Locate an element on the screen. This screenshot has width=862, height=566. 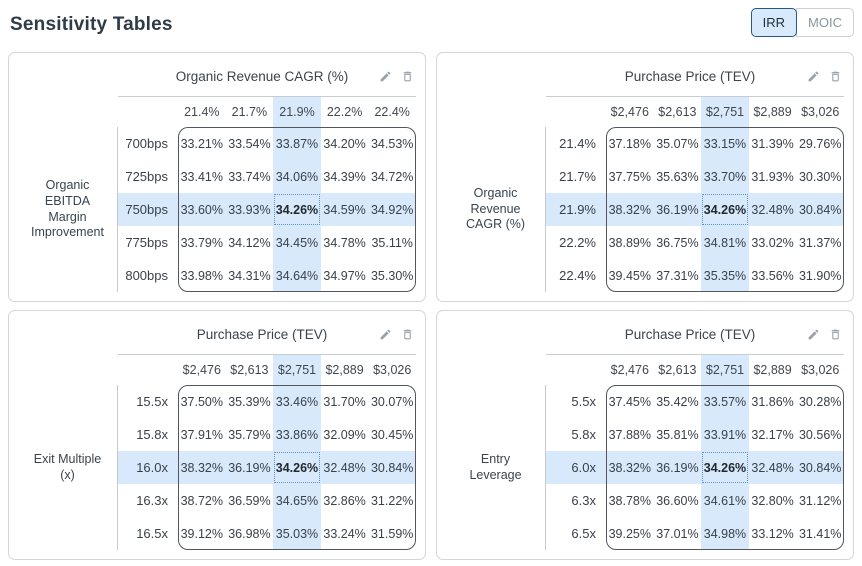
column-header: 21.7% is located at coordinates (249, 112).